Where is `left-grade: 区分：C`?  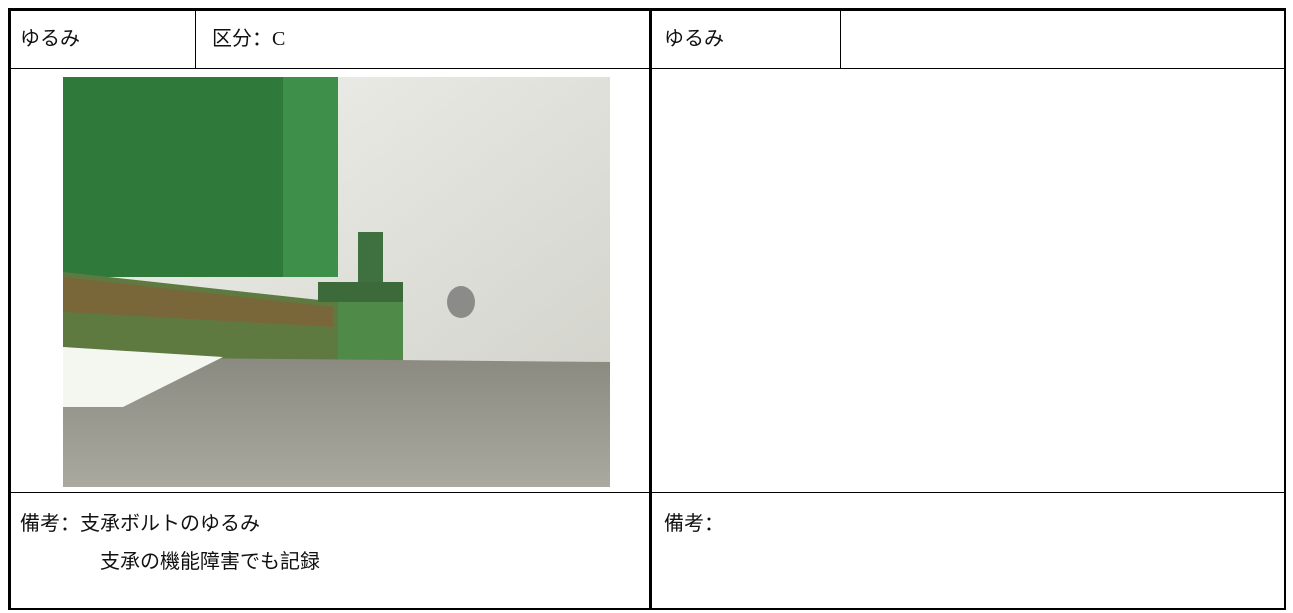 left-grade: 区分：C is located at coordinates (249, 39).